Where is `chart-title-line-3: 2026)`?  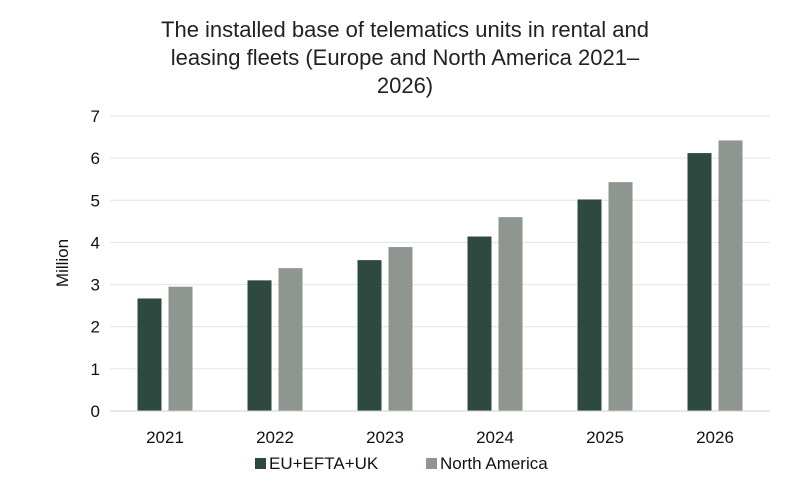 chart-title-line-3: 2026) is located at coordinates (405, 85).